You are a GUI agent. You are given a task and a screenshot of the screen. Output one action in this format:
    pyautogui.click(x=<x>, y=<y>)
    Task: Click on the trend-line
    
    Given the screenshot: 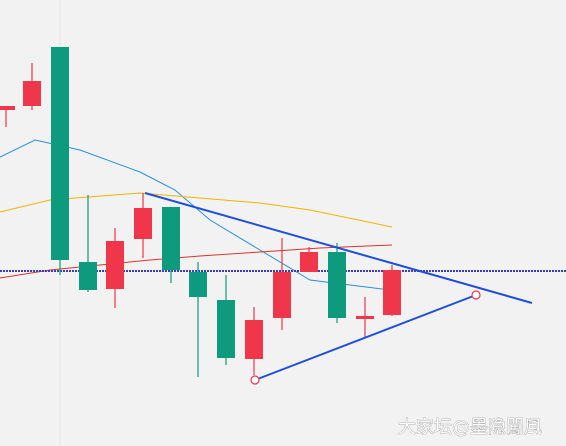 What is the action you would take?
    pyautogui.click(x=365, y=337)
    